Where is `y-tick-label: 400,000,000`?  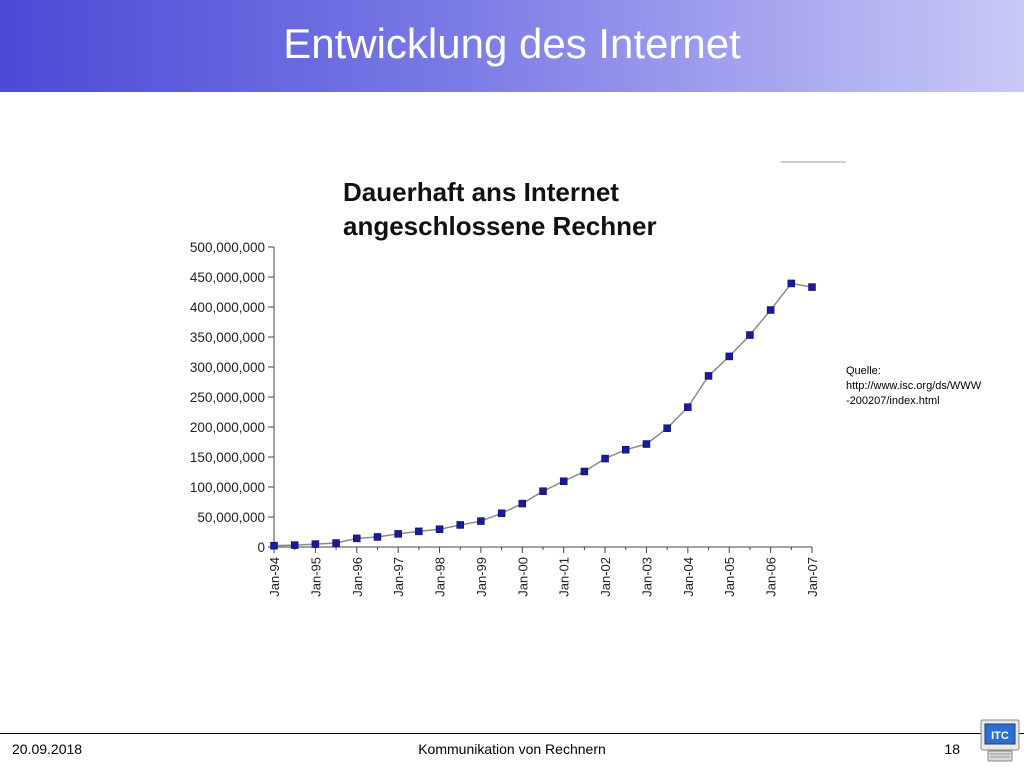 y-tick-label: 400,000,000 is located at coordinates (227, 307).